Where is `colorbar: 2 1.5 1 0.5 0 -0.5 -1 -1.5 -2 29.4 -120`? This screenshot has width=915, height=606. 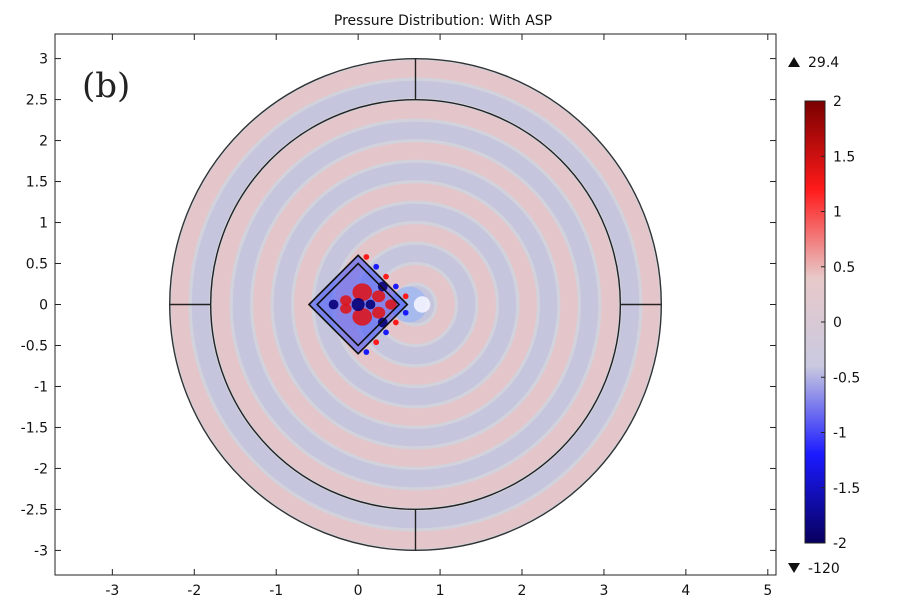 colorbar: 2 1.5 1 0.5 0 -0.5 -1 -1.5 -2 29.4 -120 is located at coordinates (824, 316).